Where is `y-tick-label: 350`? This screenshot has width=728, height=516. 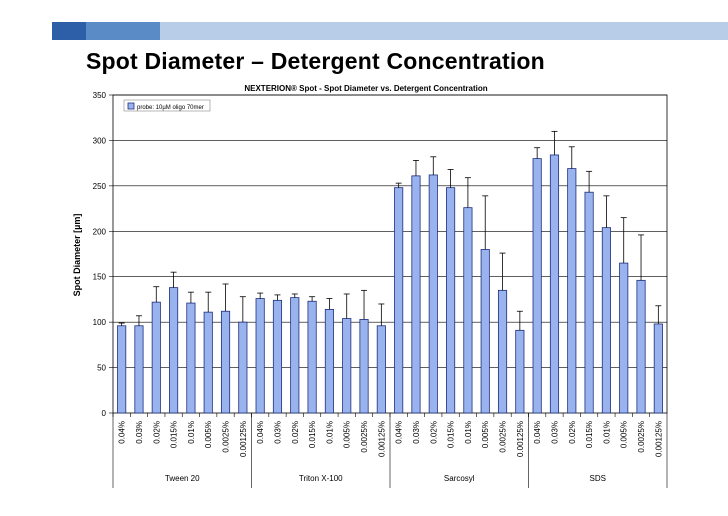
y-tick-label: 350 is located at coordinates (100, 95).